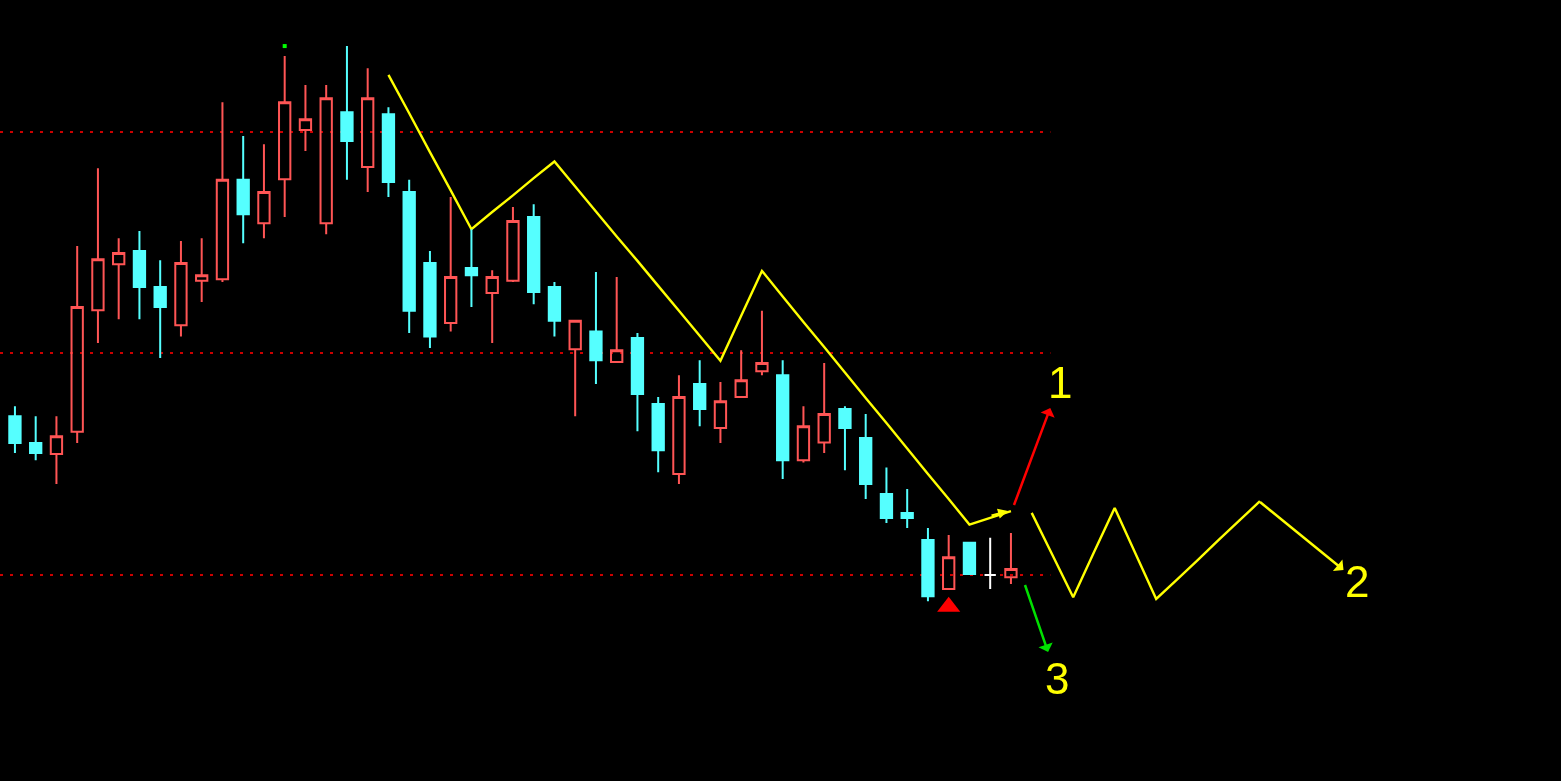 The image size is (1561, 781). I want to click on text: 2, so click(1357, 581).